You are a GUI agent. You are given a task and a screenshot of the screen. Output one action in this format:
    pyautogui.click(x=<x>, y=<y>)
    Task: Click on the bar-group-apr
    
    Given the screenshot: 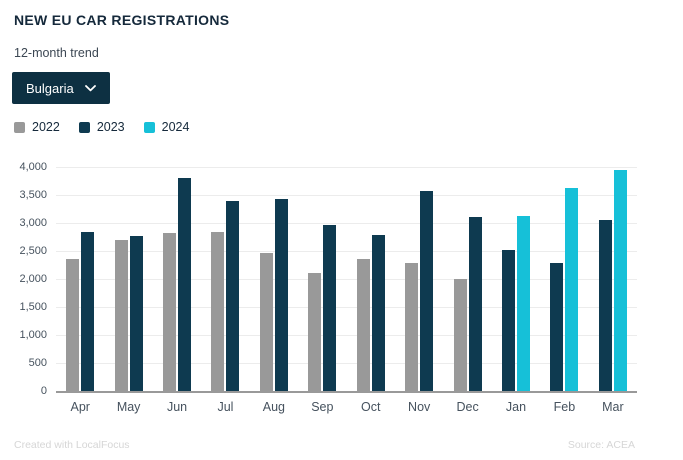 What is the action you would take?
    pyautogui.click(x=80, y=279)
    